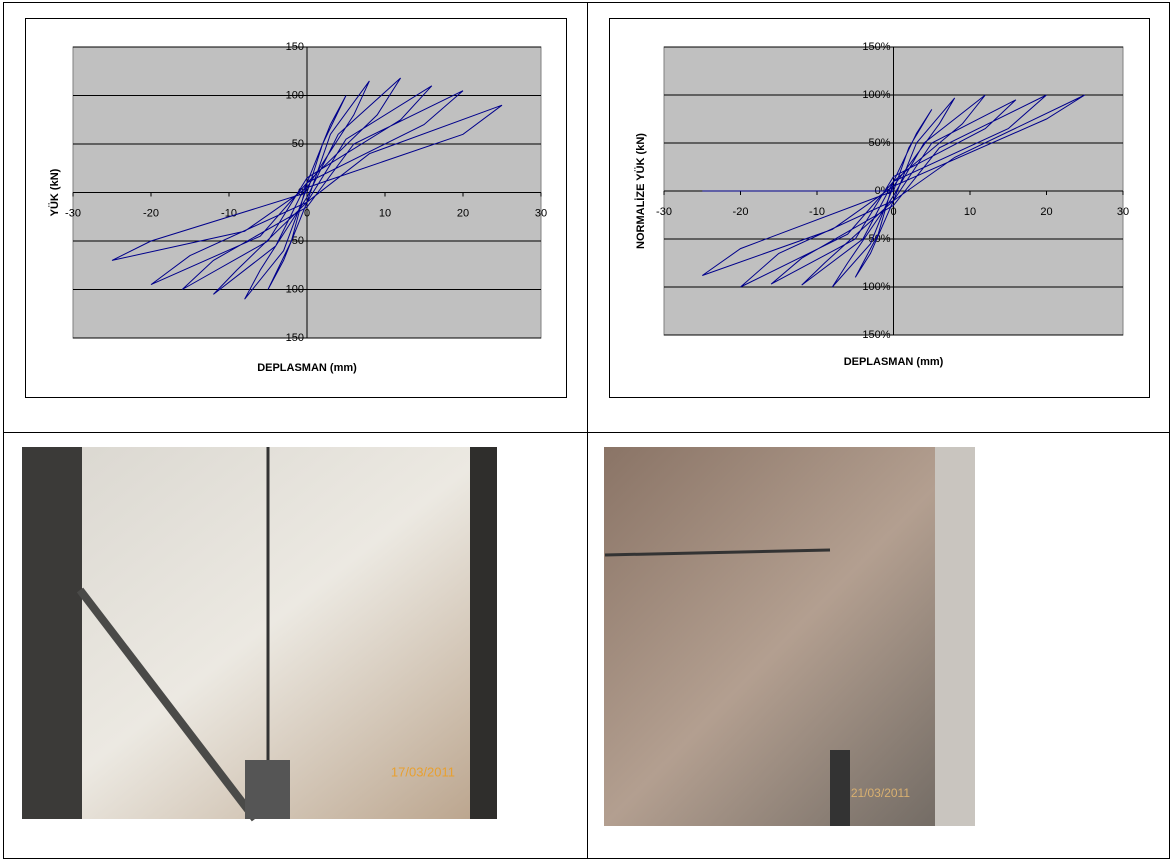 The image size is (1173, 868). Describe the element at coordinates (875, 287) in the screenshot. I see `y-tick-label: -100%` at that location.